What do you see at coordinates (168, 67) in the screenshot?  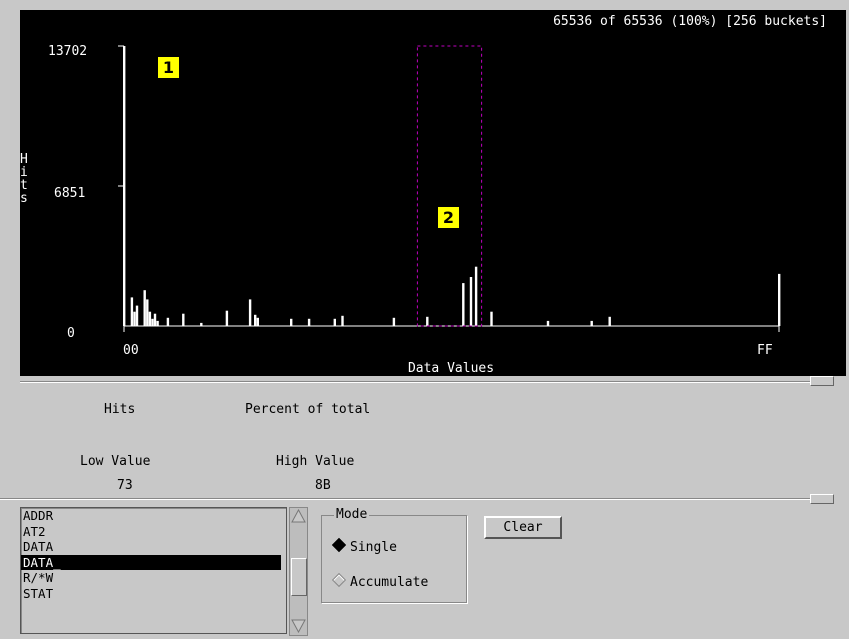 I see `marker-1: 1` at bounding box center [168, 67].